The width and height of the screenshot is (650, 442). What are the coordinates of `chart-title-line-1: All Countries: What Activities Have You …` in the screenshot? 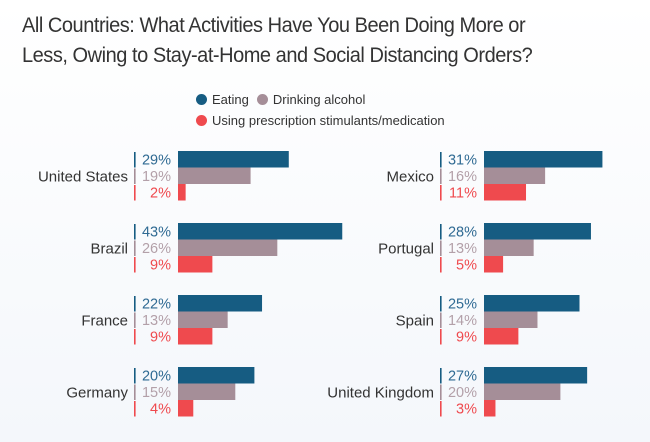 It's located at (274, 25).